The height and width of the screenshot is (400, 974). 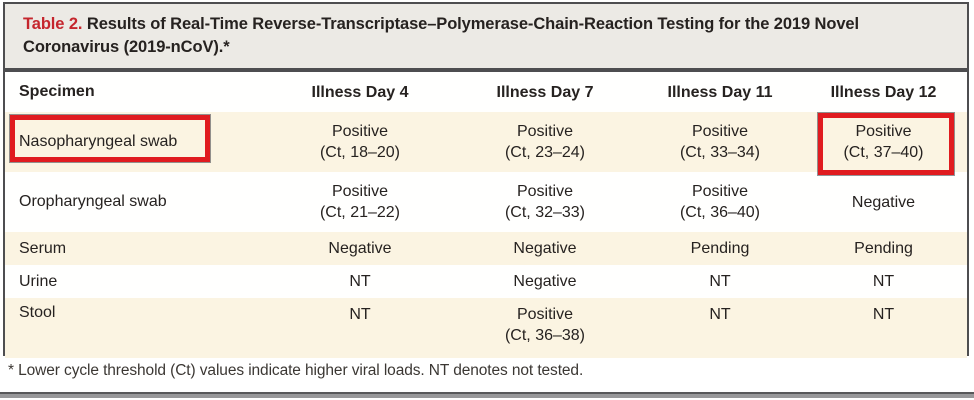 What do you see at coordinates (545, 202) in the screenshot?
I see `result-cell: Positive (Ct, 32–33)` at bounding box center [545, 202].